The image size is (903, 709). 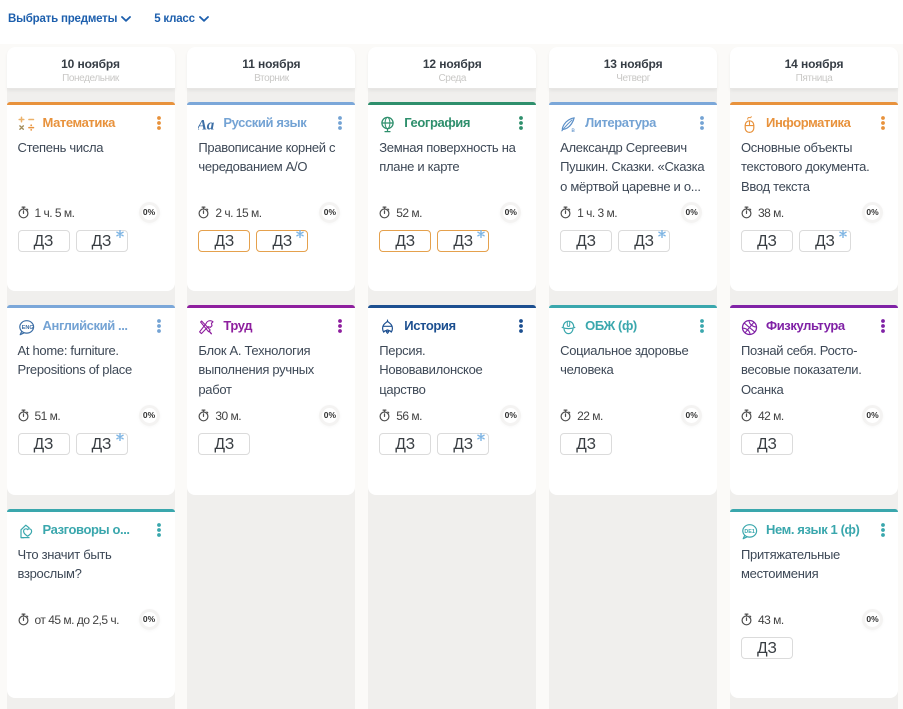 What do you see at coordinates (574, 130) in the screenshot?
I see `svg-text: в` at bounding box center [574, 130].